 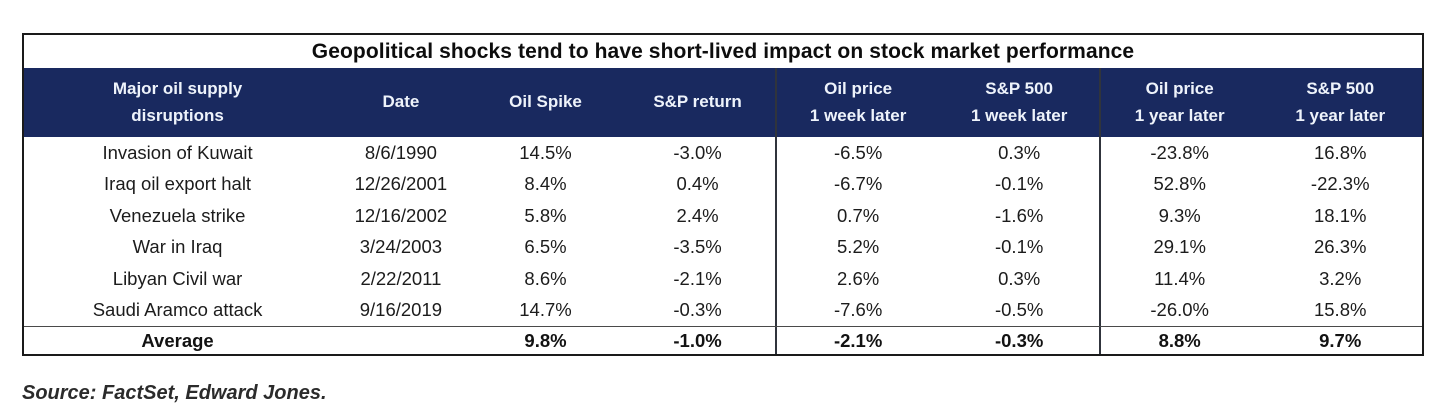 I want to click on cell-sp-1year: 26.3%, so click(x=1340, y=247).